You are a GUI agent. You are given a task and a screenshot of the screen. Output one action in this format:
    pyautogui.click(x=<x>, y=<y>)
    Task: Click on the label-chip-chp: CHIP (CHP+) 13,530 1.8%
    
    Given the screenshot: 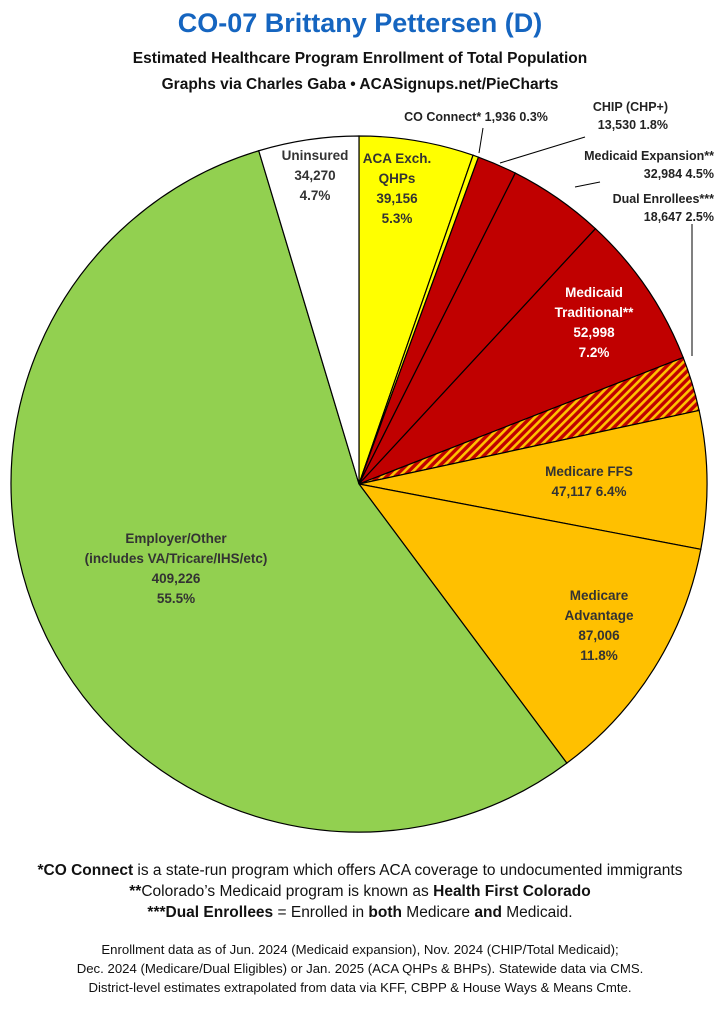 What is the action you would take?
    pyautogui.click(x=630, y=116)
    